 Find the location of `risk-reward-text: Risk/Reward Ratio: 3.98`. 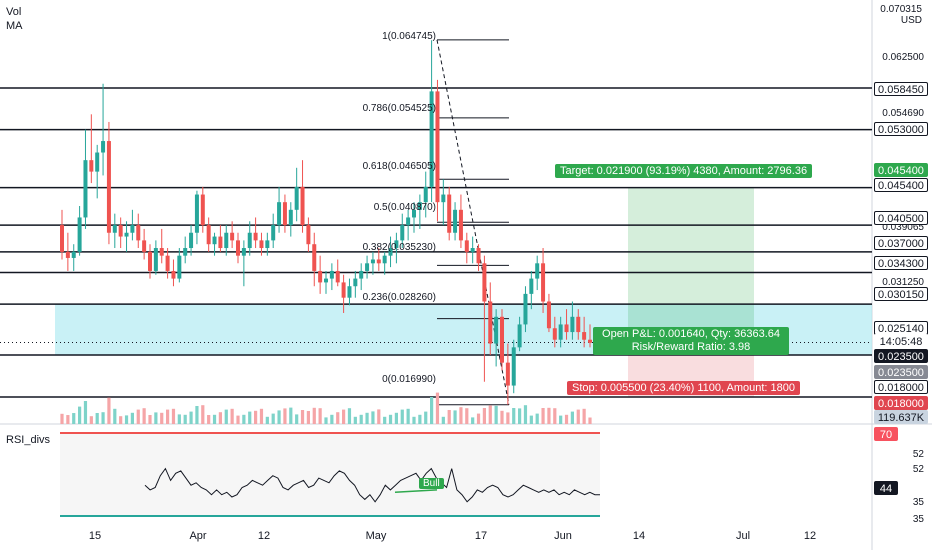

risk-reward-text: Risk/Reward Ratio: 3.98 is located at coordinates (691, 347).